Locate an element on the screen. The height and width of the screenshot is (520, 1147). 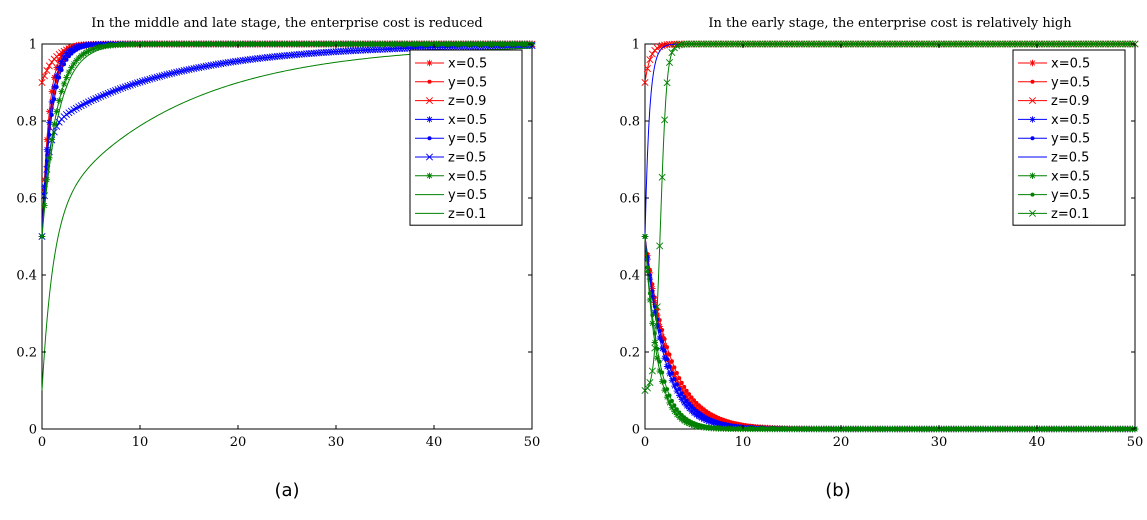
y-tick-label: 0.2 is located at coordinates (629, 353).